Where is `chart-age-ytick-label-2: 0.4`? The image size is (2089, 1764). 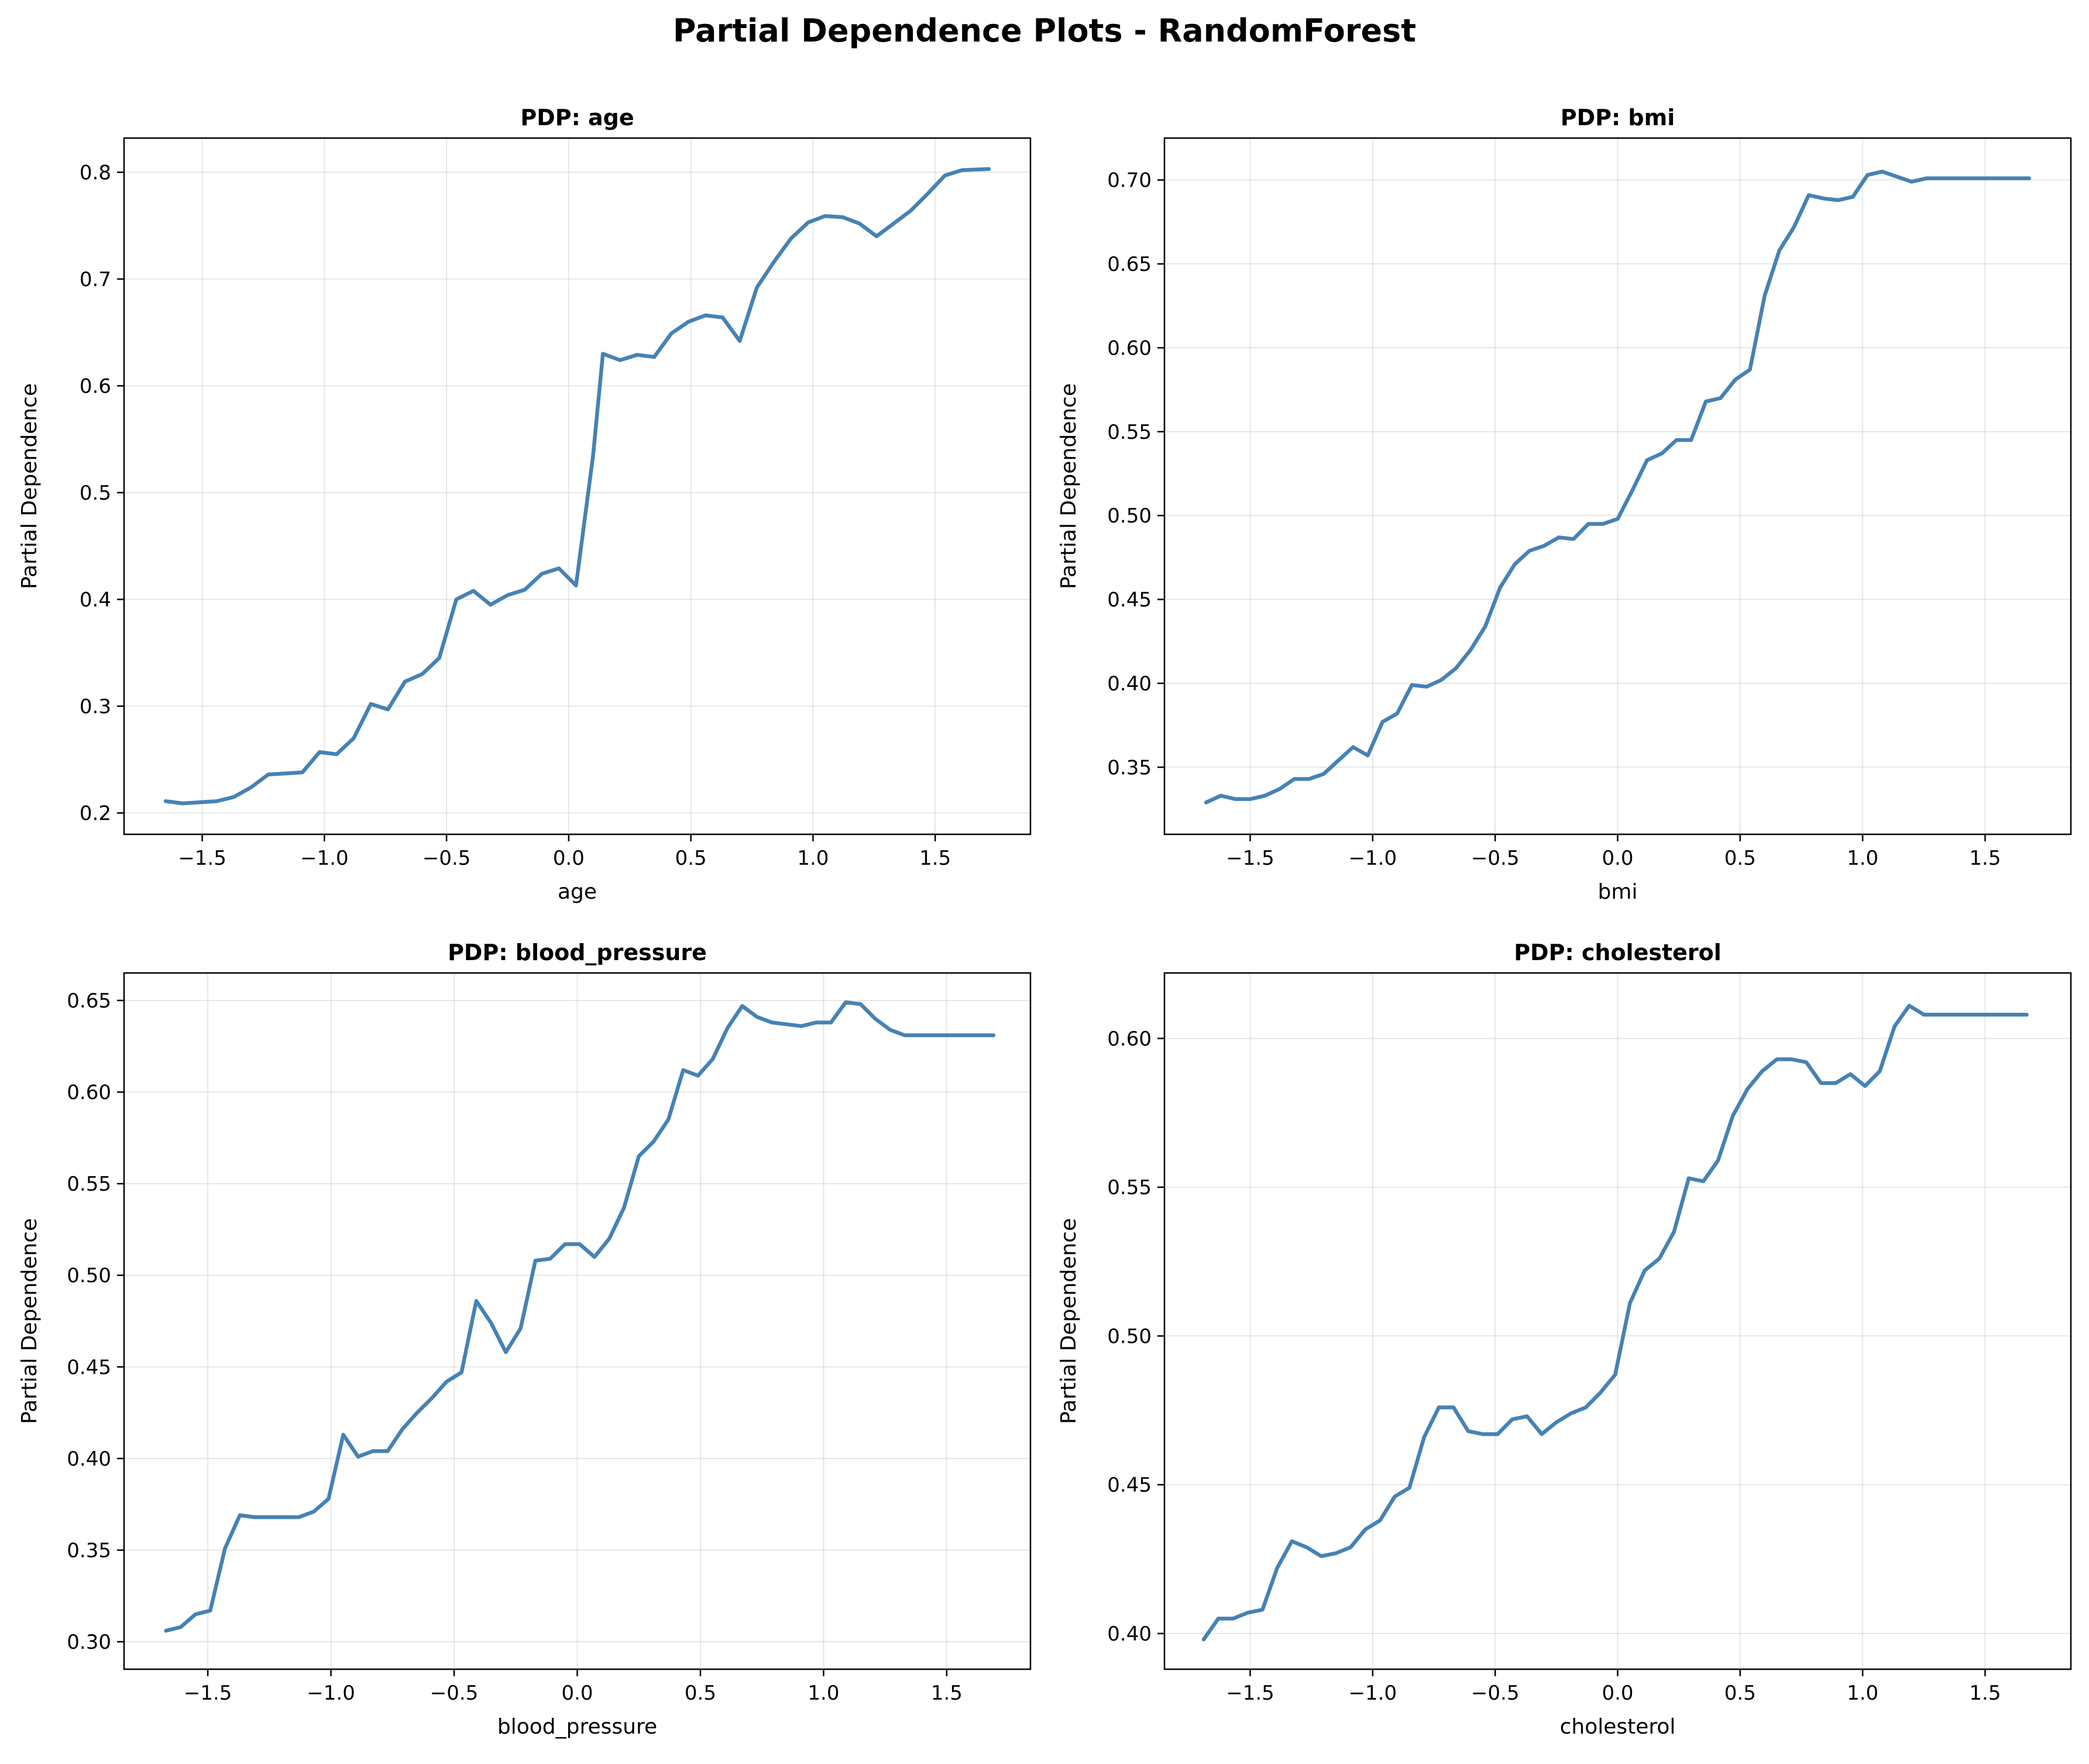 chart-age-ytick-label-2: 0.4 is located at coordinates (95, 599).